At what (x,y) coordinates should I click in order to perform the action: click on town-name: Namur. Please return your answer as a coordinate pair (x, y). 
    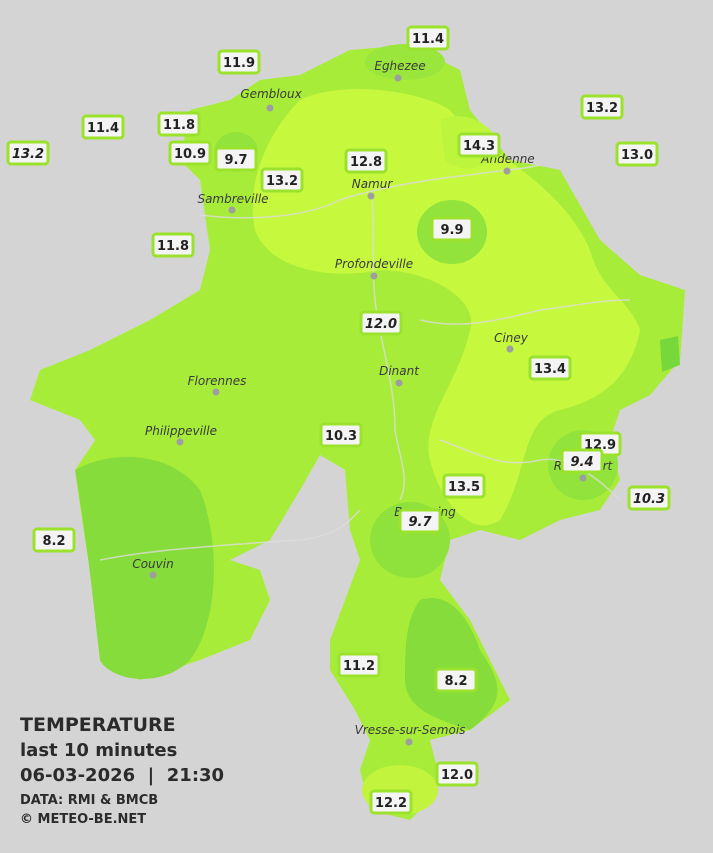
    Looking at the image, I should click on (373, 184).